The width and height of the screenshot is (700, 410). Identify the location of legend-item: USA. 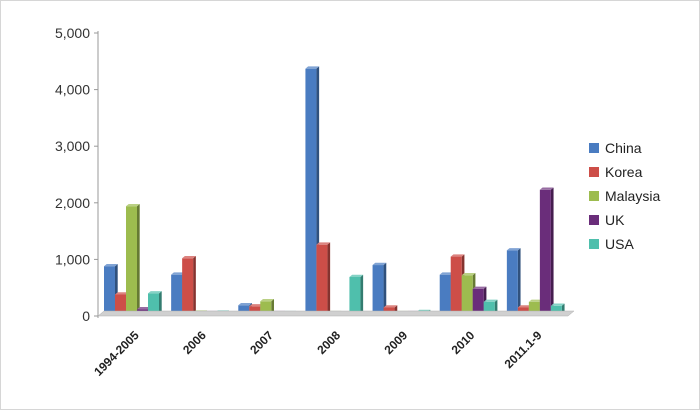
(611, 244).